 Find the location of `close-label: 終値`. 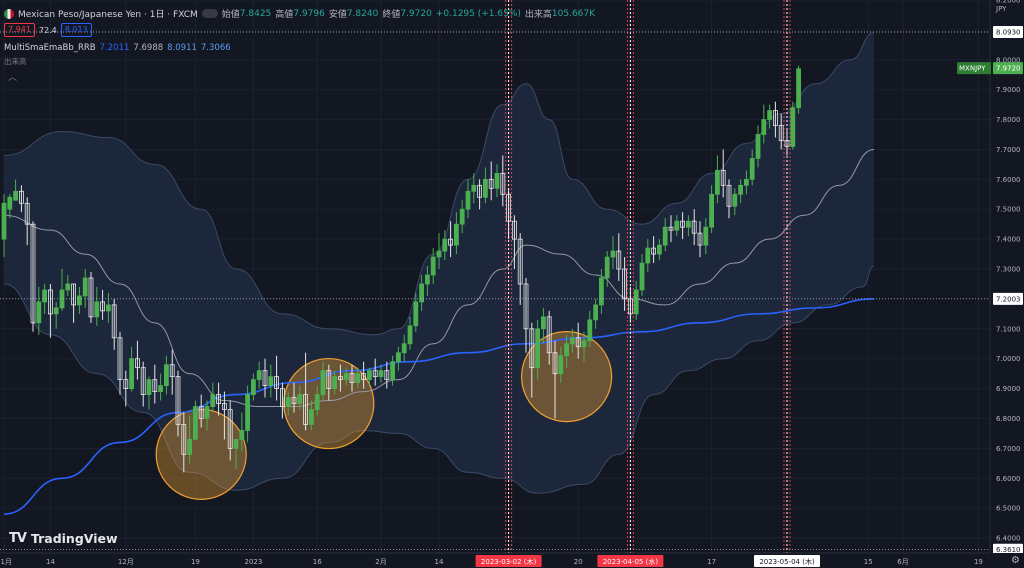

close-label: 終値 is located at coordinates (391, 15).